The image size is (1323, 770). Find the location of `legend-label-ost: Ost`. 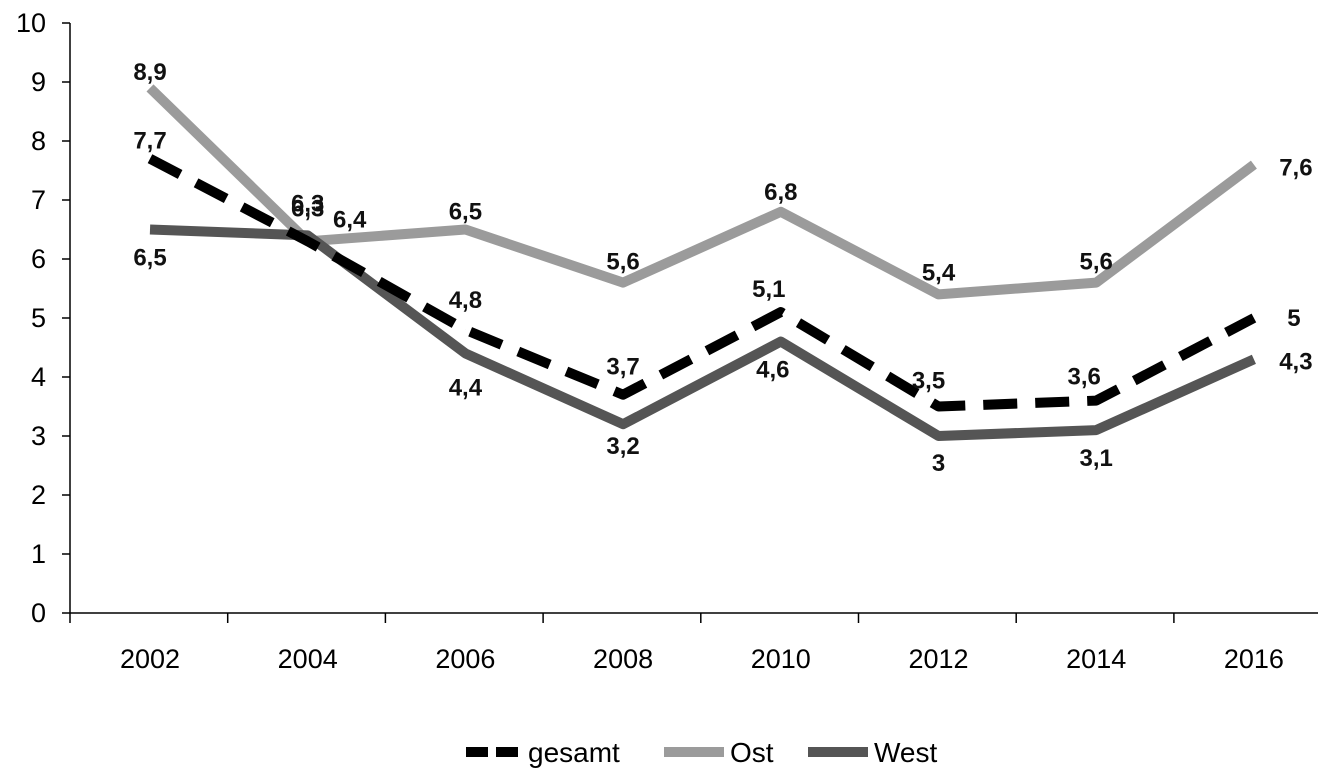

legend-label-ost: Ost is located at coordinates (752, 752).